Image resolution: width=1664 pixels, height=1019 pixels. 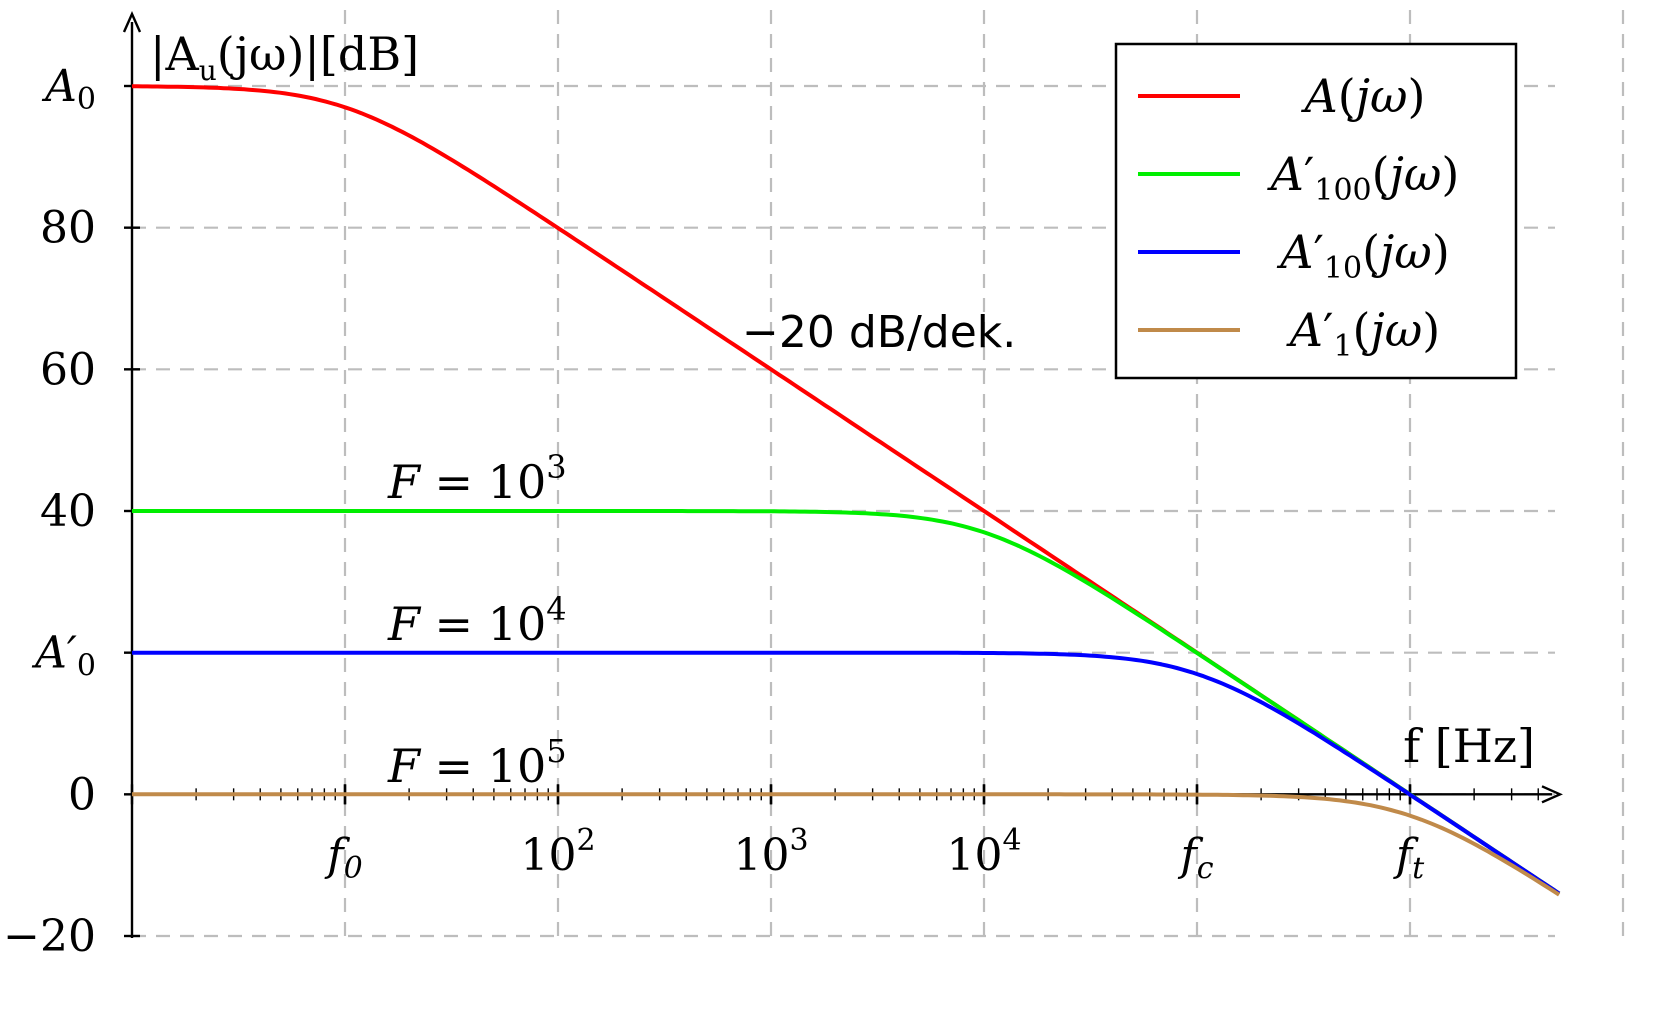 What do you see at coordinates (49, 936) in the screenshot?
I see `y-tick-label: −20` at bounding box center [49, 936].